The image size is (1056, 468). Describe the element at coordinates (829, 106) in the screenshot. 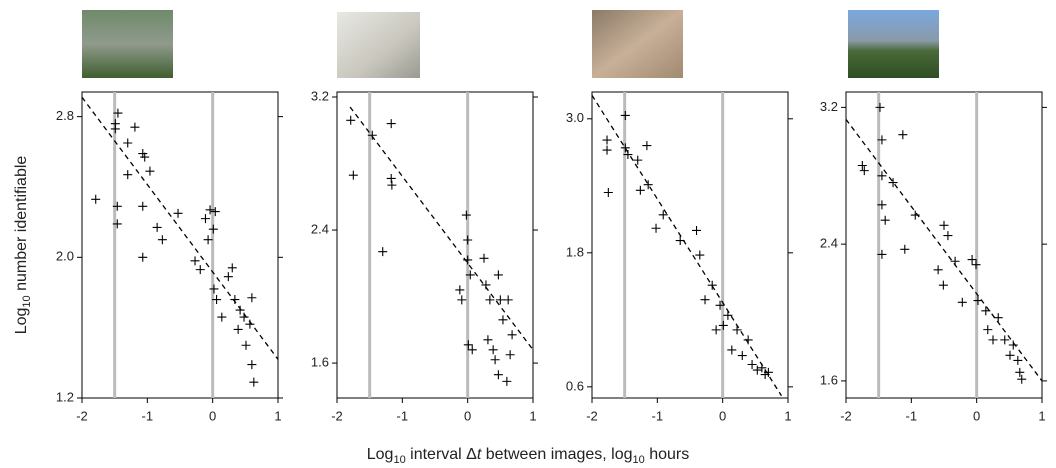

I see `y-tick-label: 3.2` at that location.